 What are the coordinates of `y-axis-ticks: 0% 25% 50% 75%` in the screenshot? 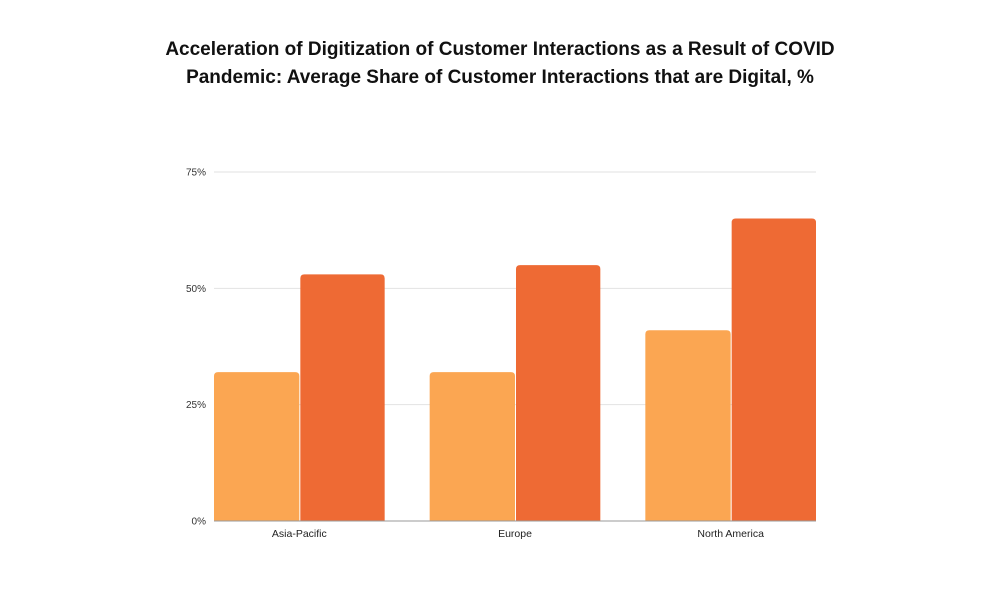 It's located at (196, 348).